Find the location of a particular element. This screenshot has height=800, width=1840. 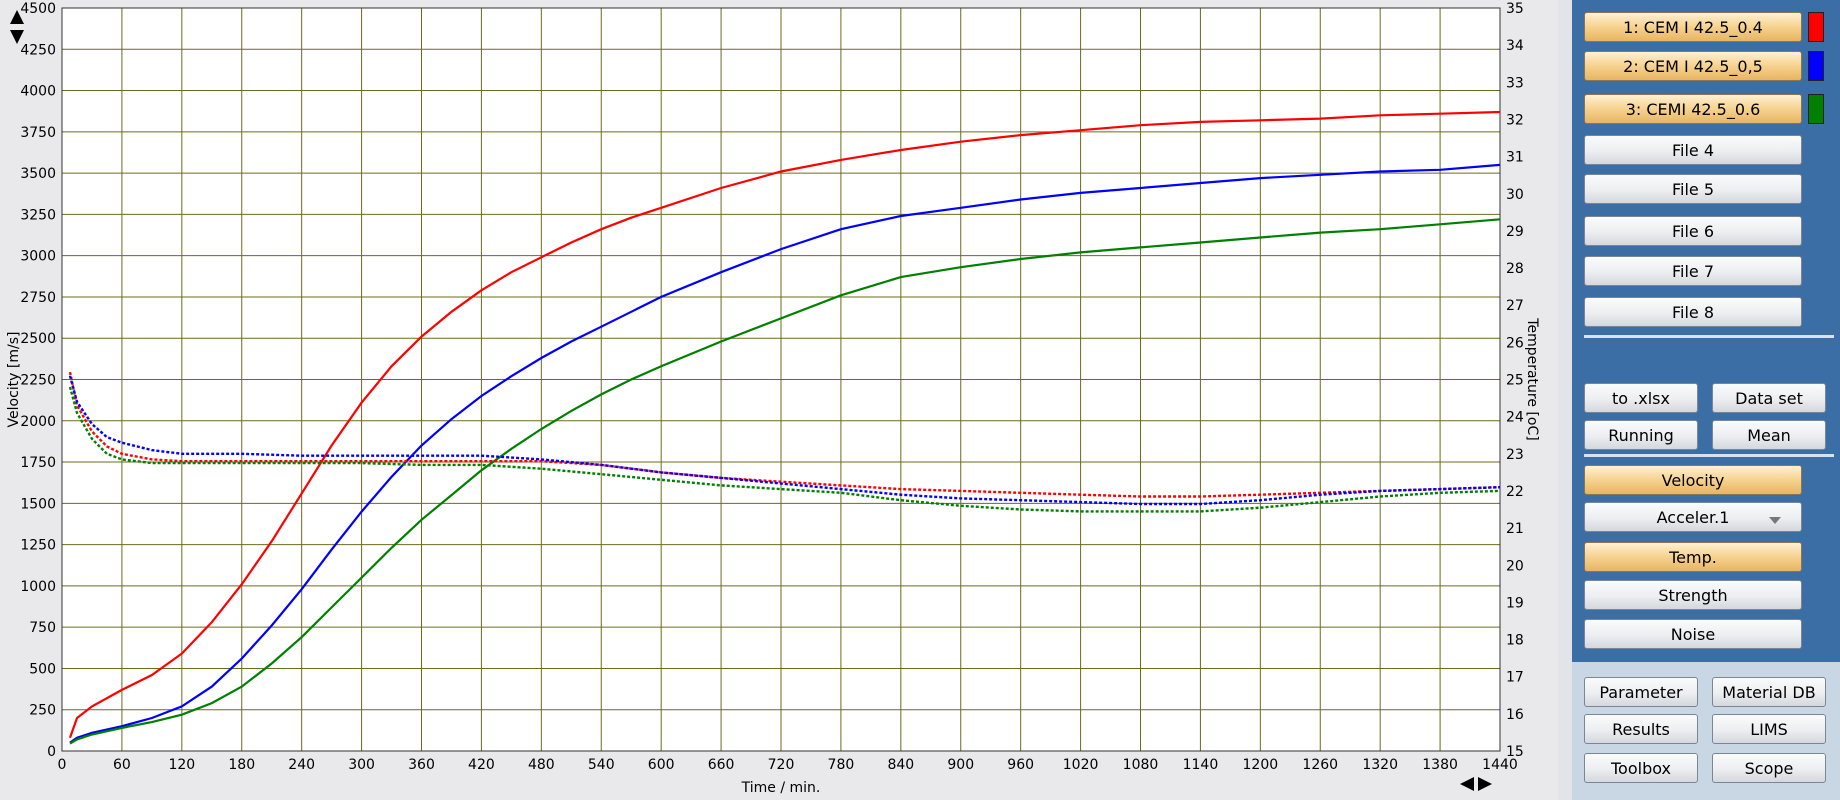

file-button-6: File 6 is located at coordinates (1693, 231).